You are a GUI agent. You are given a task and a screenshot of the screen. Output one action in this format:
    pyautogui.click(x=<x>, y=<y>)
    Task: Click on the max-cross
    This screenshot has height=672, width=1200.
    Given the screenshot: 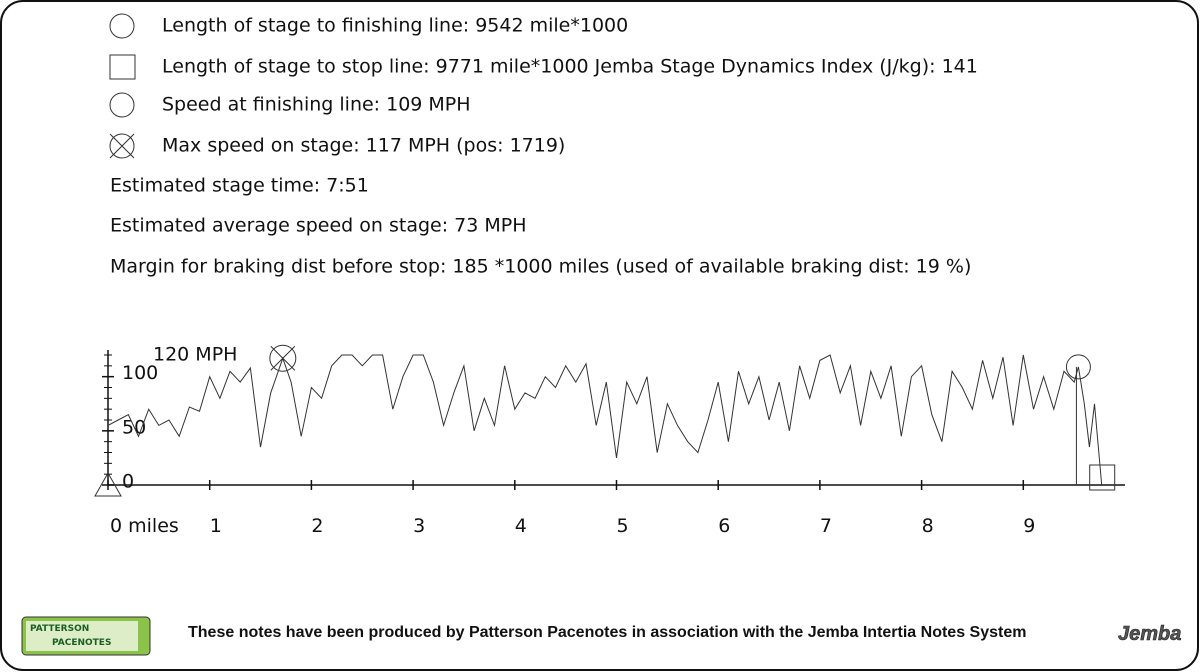 What is the action you would take?
    pyautogui.click(x=283, y=358)
    